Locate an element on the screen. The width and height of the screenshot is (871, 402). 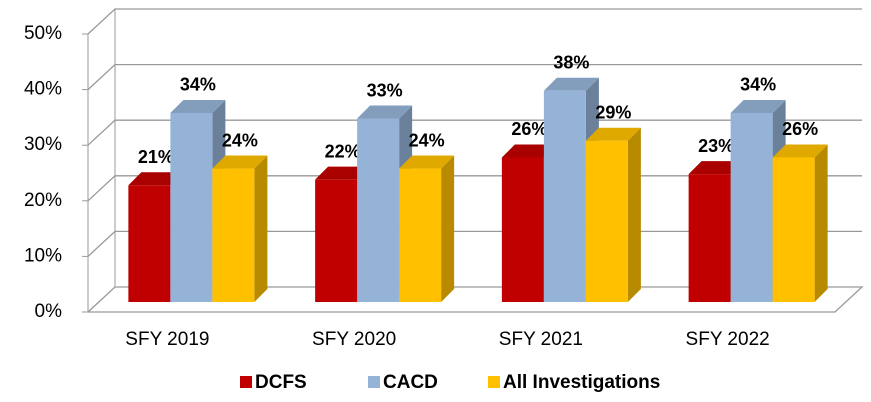
y-tick-label: 40% is located at coordinates (43, 89).